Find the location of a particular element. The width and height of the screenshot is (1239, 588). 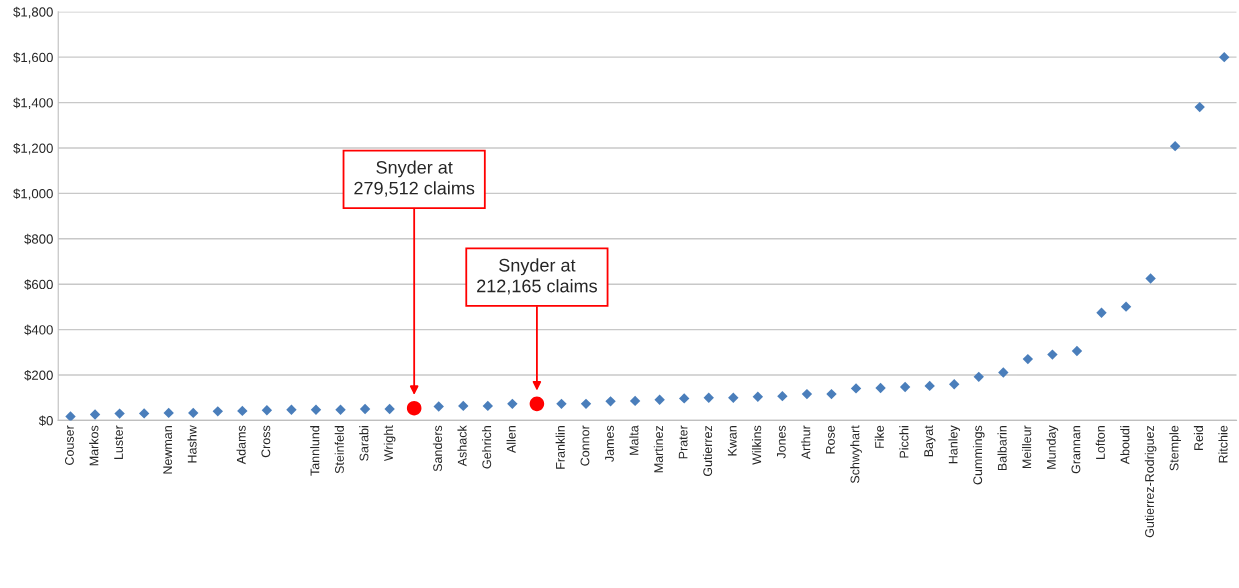

x-tick-label: Aboudi is located at coordinates (1125, 445).